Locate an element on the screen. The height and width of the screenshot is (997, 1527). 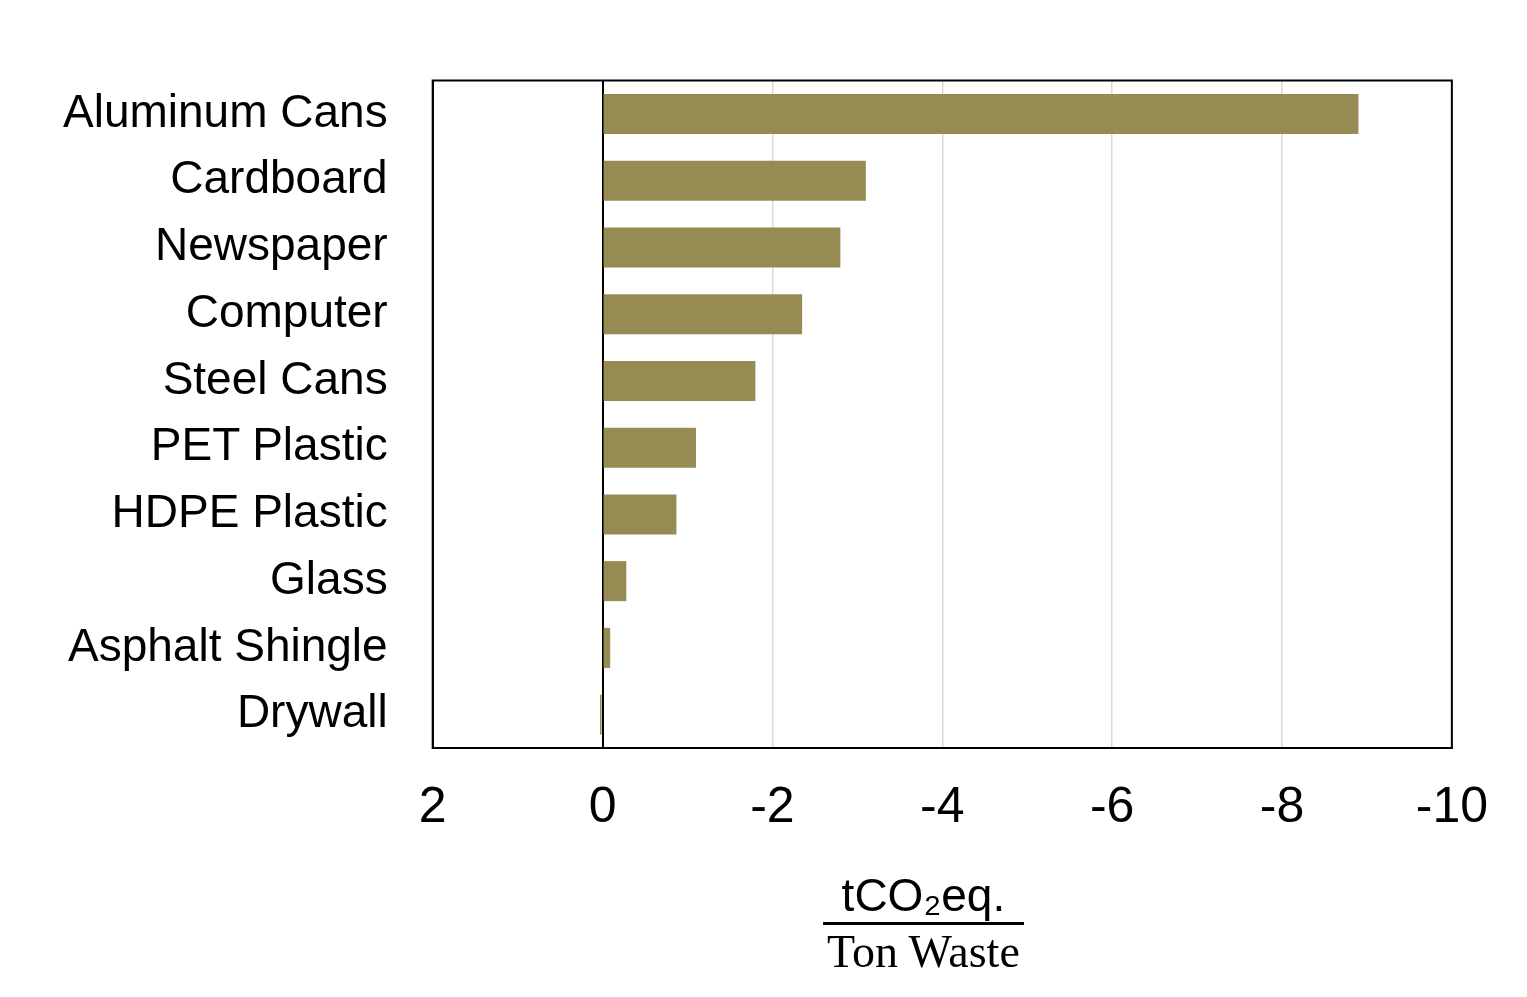
x-axis-title: tCO₂eq. Ton Waste is located at coordinates (923, 923).